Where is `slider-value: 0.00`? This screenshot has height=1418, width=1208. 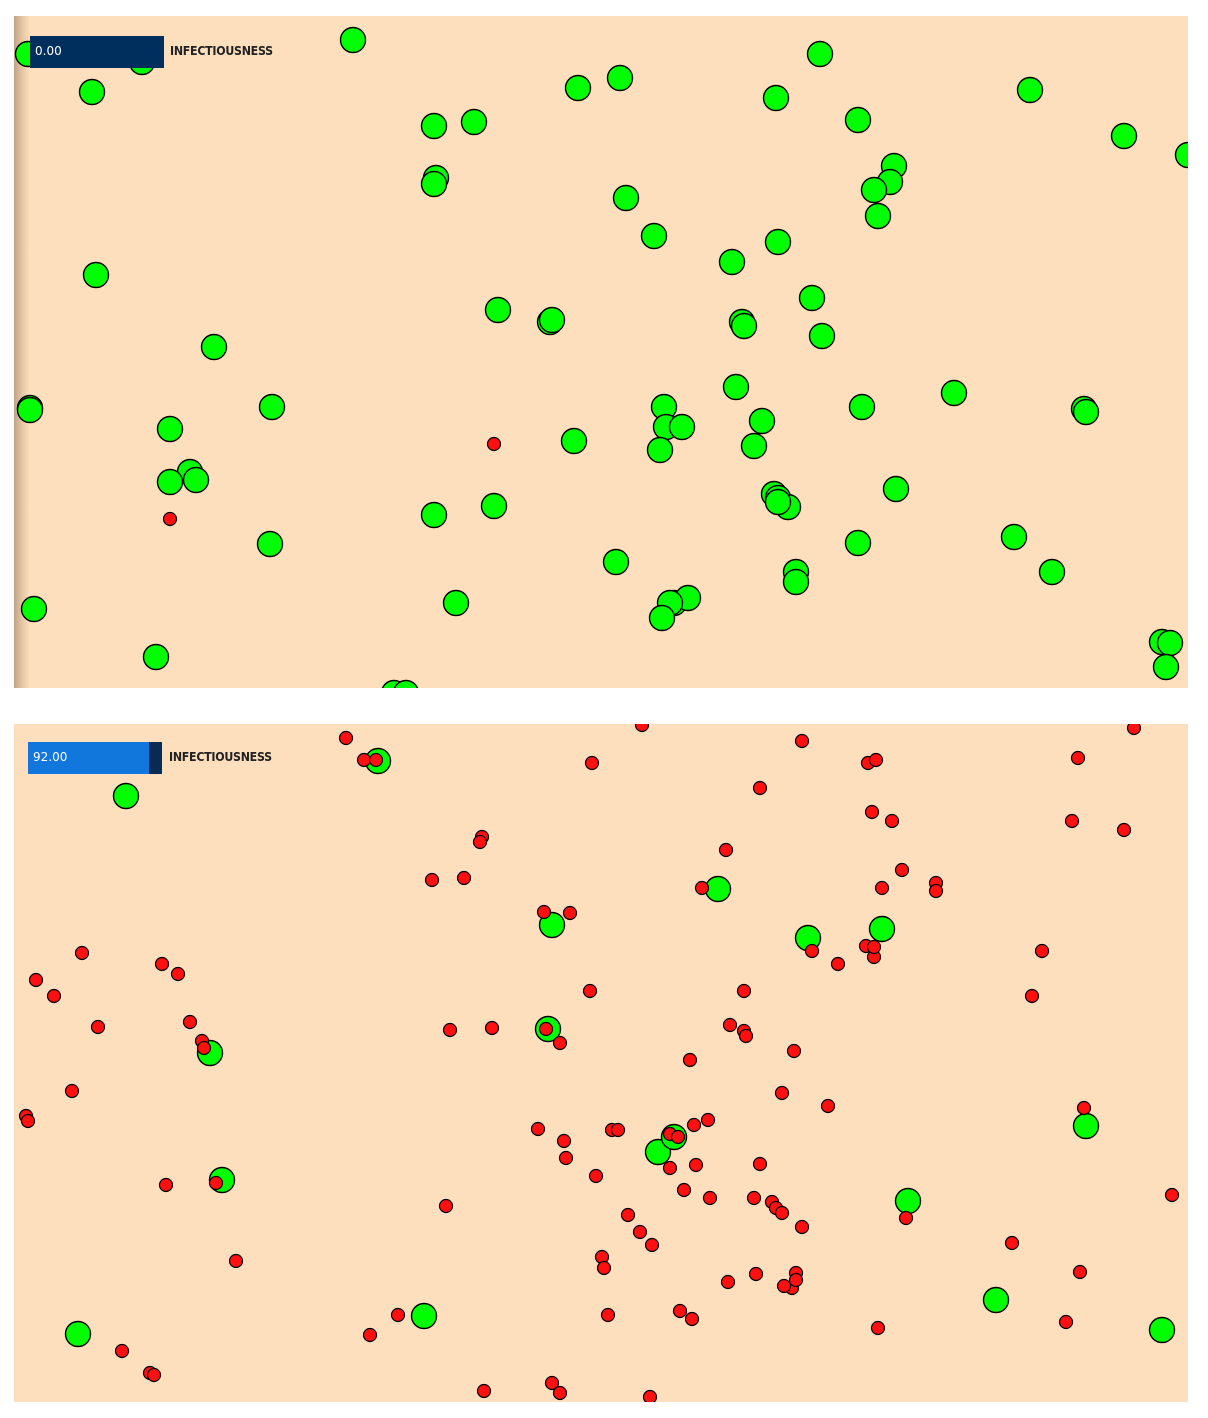 slider-value: 0.00 is located at coordinates (48, 51).